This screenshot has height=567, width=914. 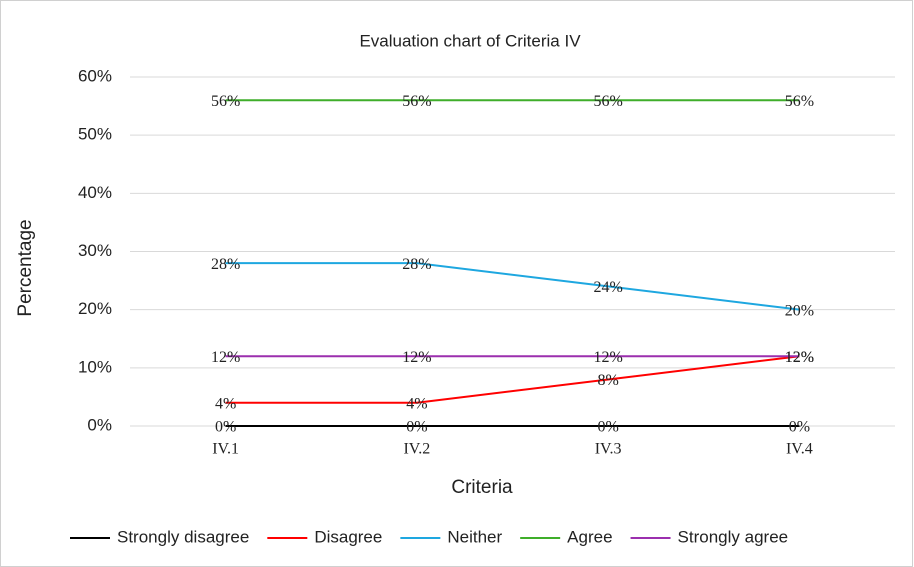 I want to click on y-tick-label: 20%, so click(x=95, y=308).